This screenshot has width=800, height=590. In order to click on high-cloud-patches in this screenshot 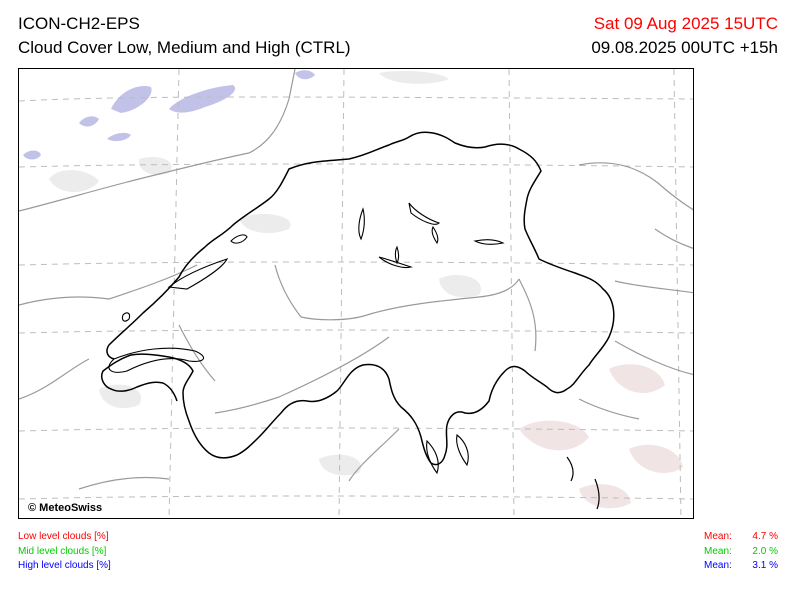, I will do `click(169, 115)`.